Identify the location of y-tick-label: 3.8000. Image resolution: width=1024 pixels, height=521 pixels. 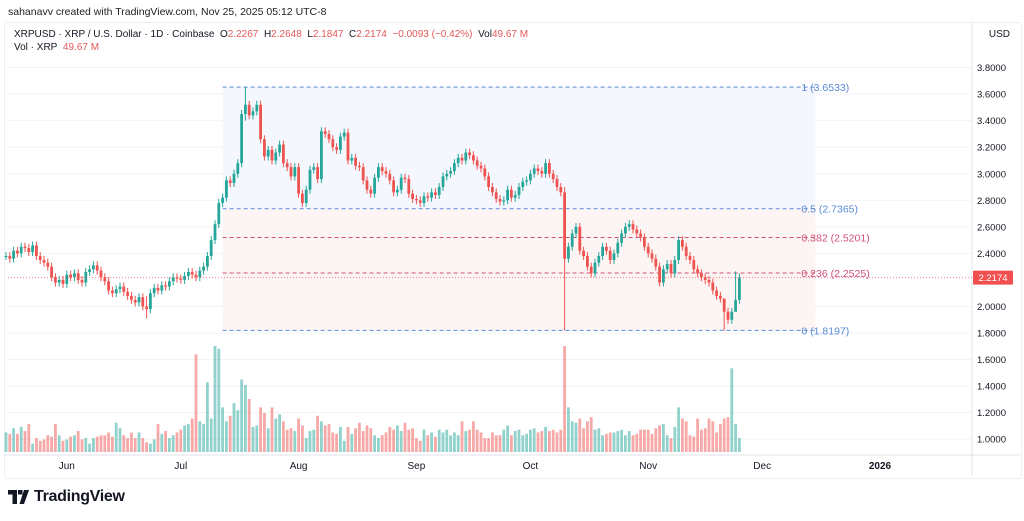
(991, 68).